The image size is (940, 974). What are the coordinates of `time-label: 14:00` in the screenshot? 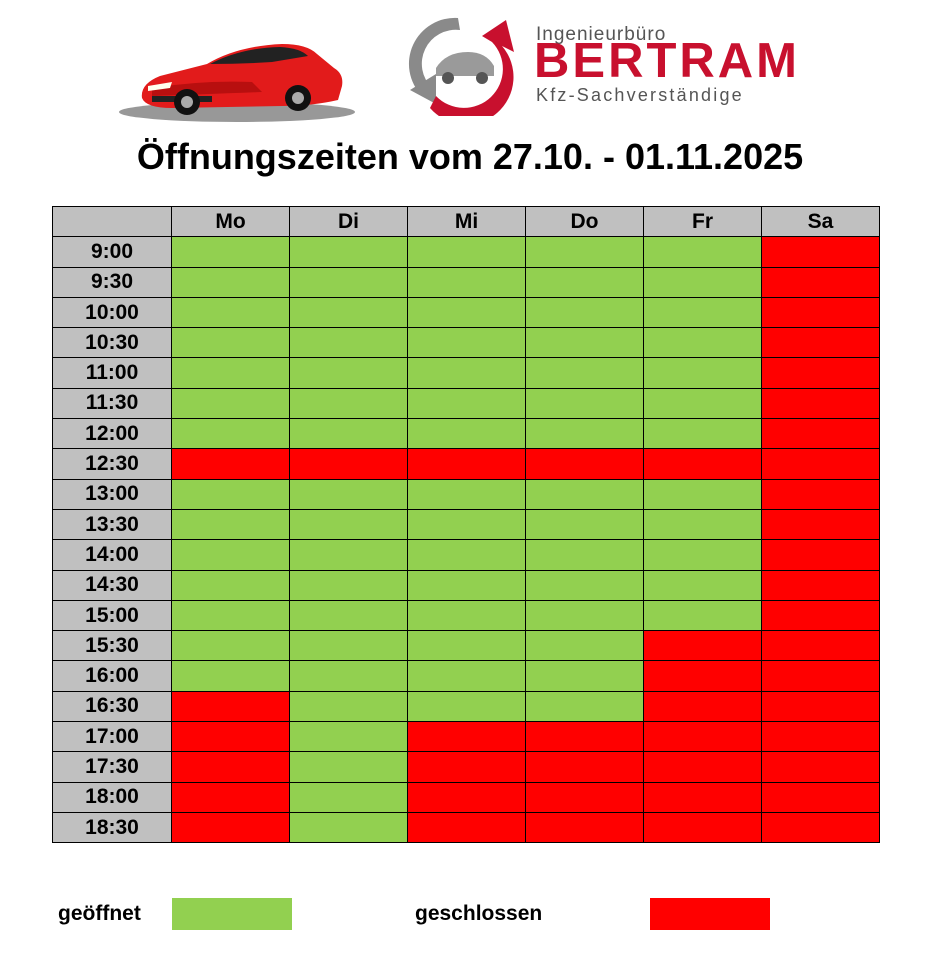 It's located at (112, 555).